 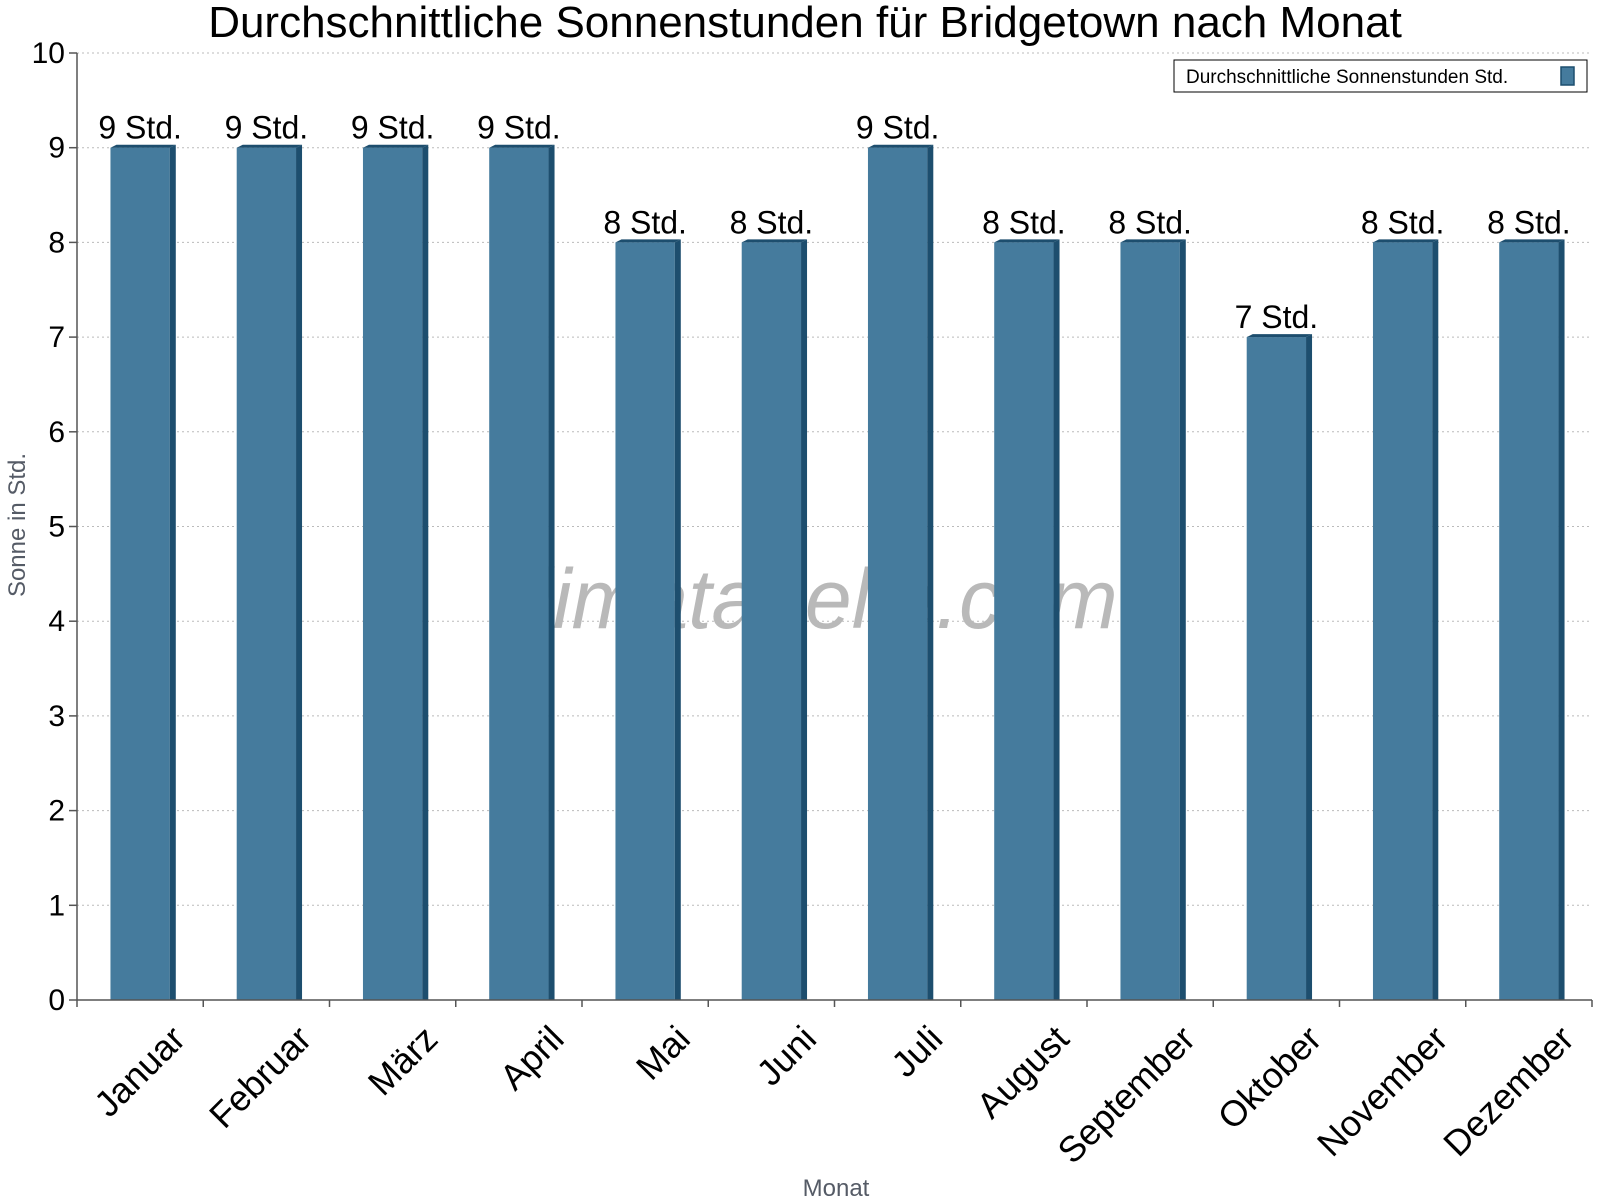 What do you see at coordinates (1022, 1072) in the screenshot?
I see `x-tick-label: August` at bounding box center [1022, 1072].